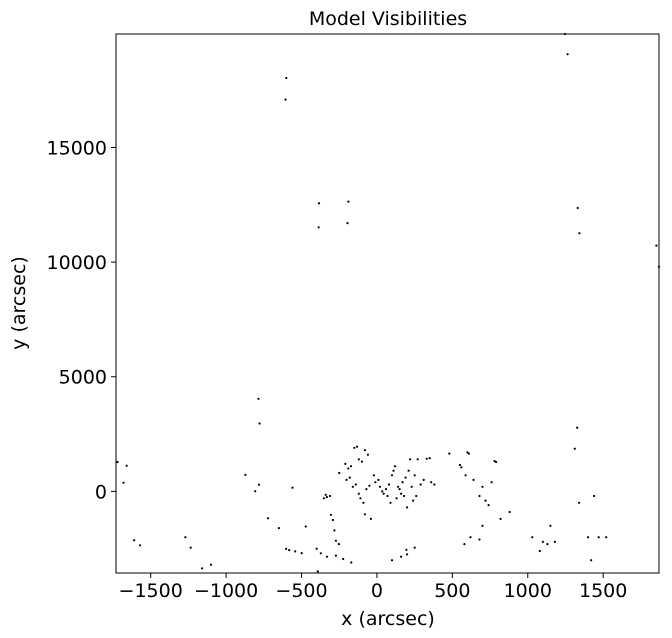  What do you see at coordinates (83, 378) in the screenshot?
I see `y-tick-label: 5000` at bounding box center [83, 378].